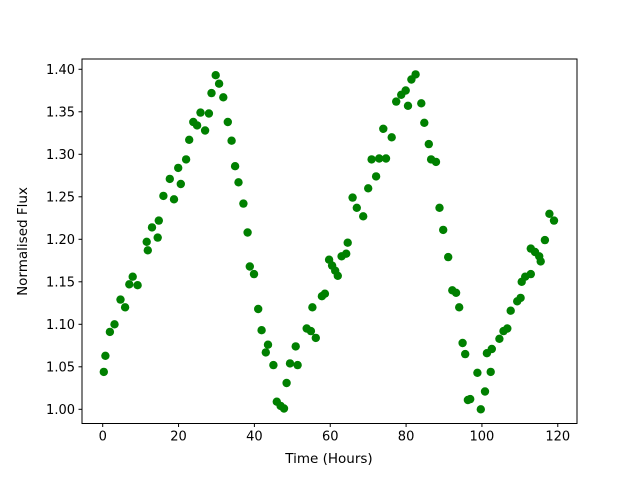 Image resolution: width=640 pixels, height=480 pixels. I want to click on y-tick-label: 1.25, so click(60, 197).